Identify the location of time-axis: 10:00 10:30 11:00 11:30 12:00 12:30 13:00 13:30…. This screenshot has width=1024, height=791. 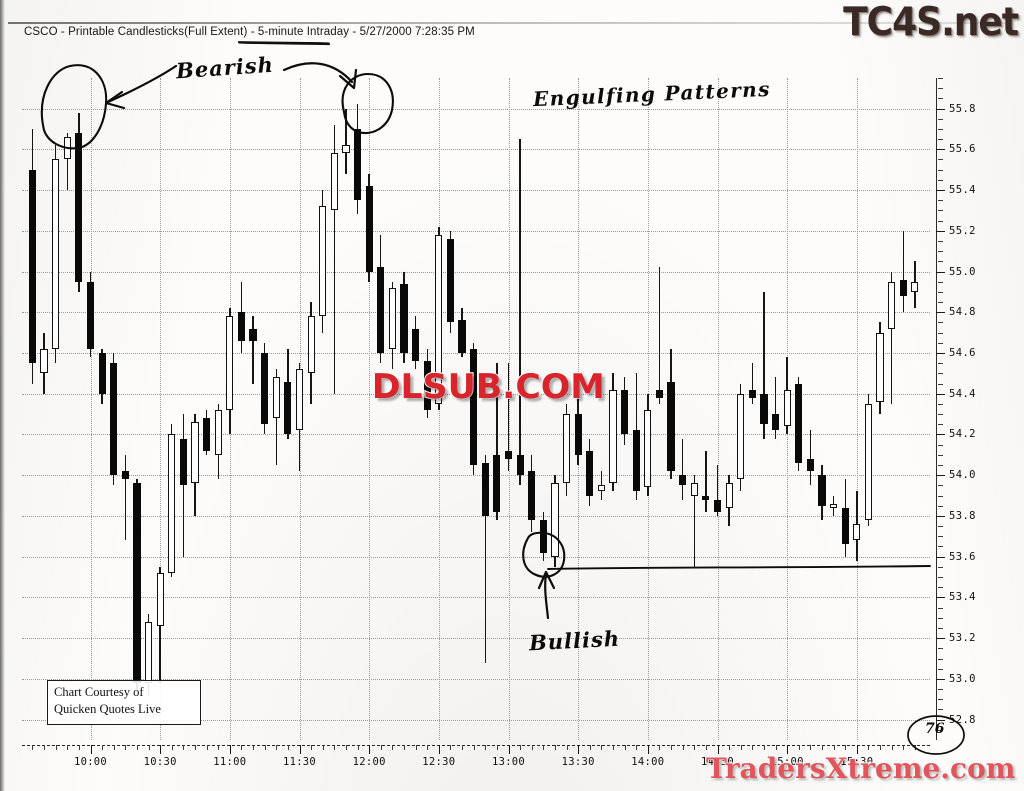
(476, 765).